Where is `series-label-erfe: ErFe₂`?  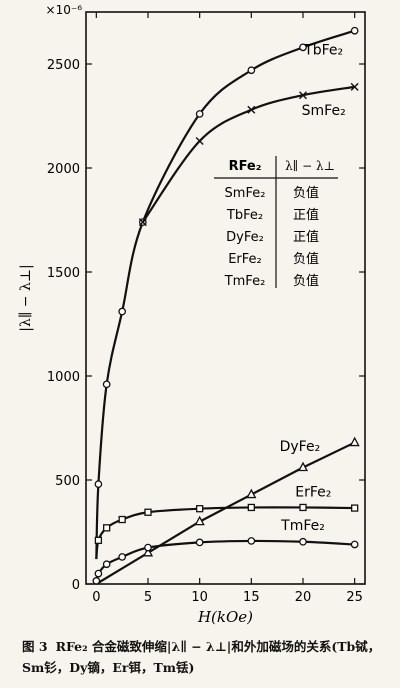 series-label-erfe: ErFe₂ is located at coordinates (313, 493).